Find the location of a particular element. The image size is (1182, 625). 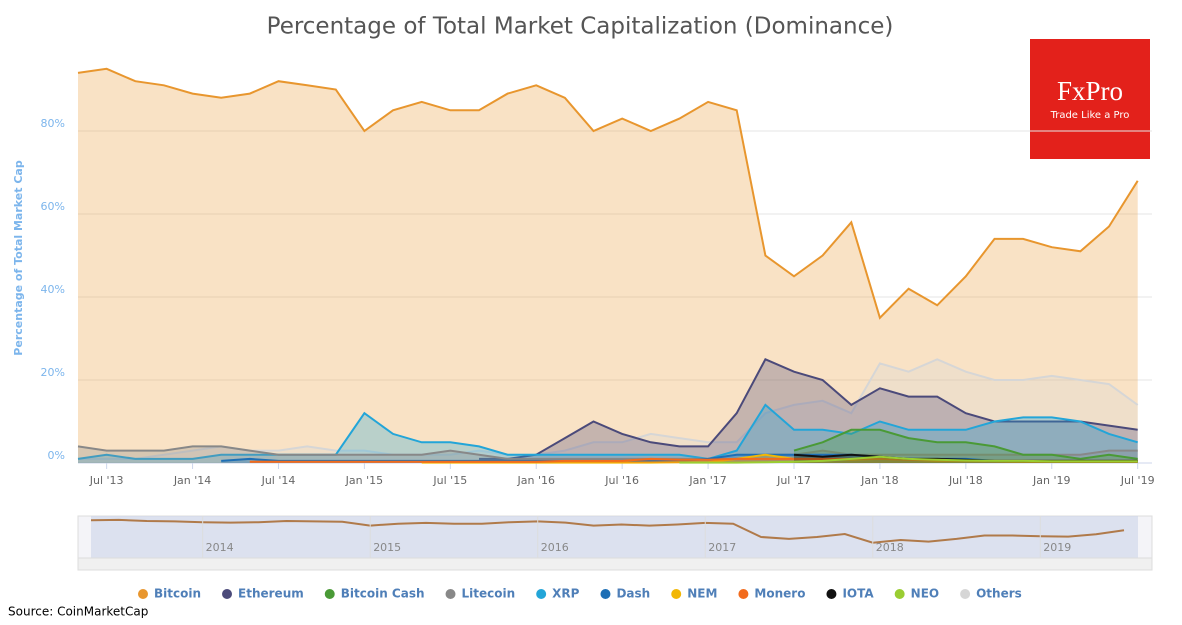

legend-item: NEO is located at coordinates (916, 594).